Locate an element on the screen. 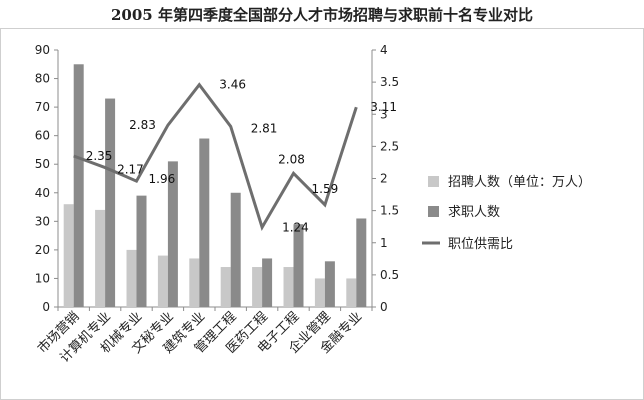 This screenshot has height=400, width=644. y-tick-left-label: 20 is located at coordinates (42, 250).